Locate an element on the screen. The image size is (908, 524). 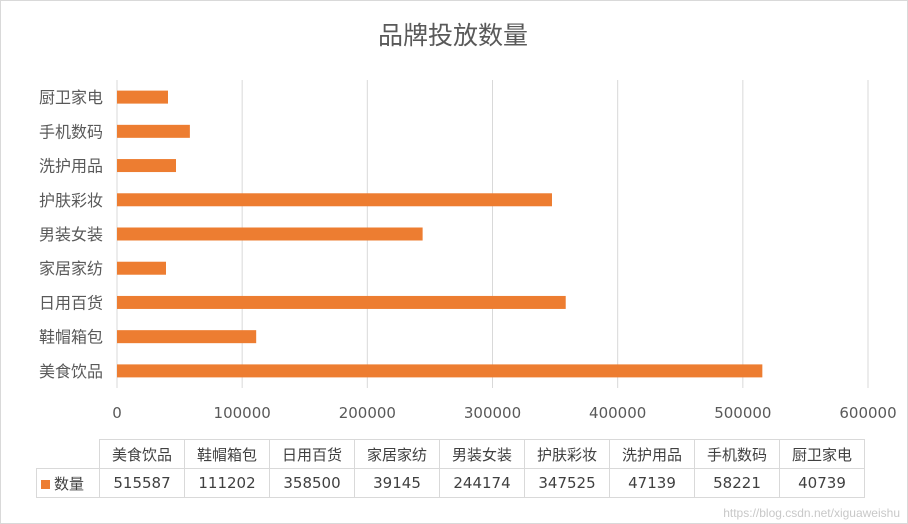
x-tick-label: 200000 is located at coordinates (367, 413).